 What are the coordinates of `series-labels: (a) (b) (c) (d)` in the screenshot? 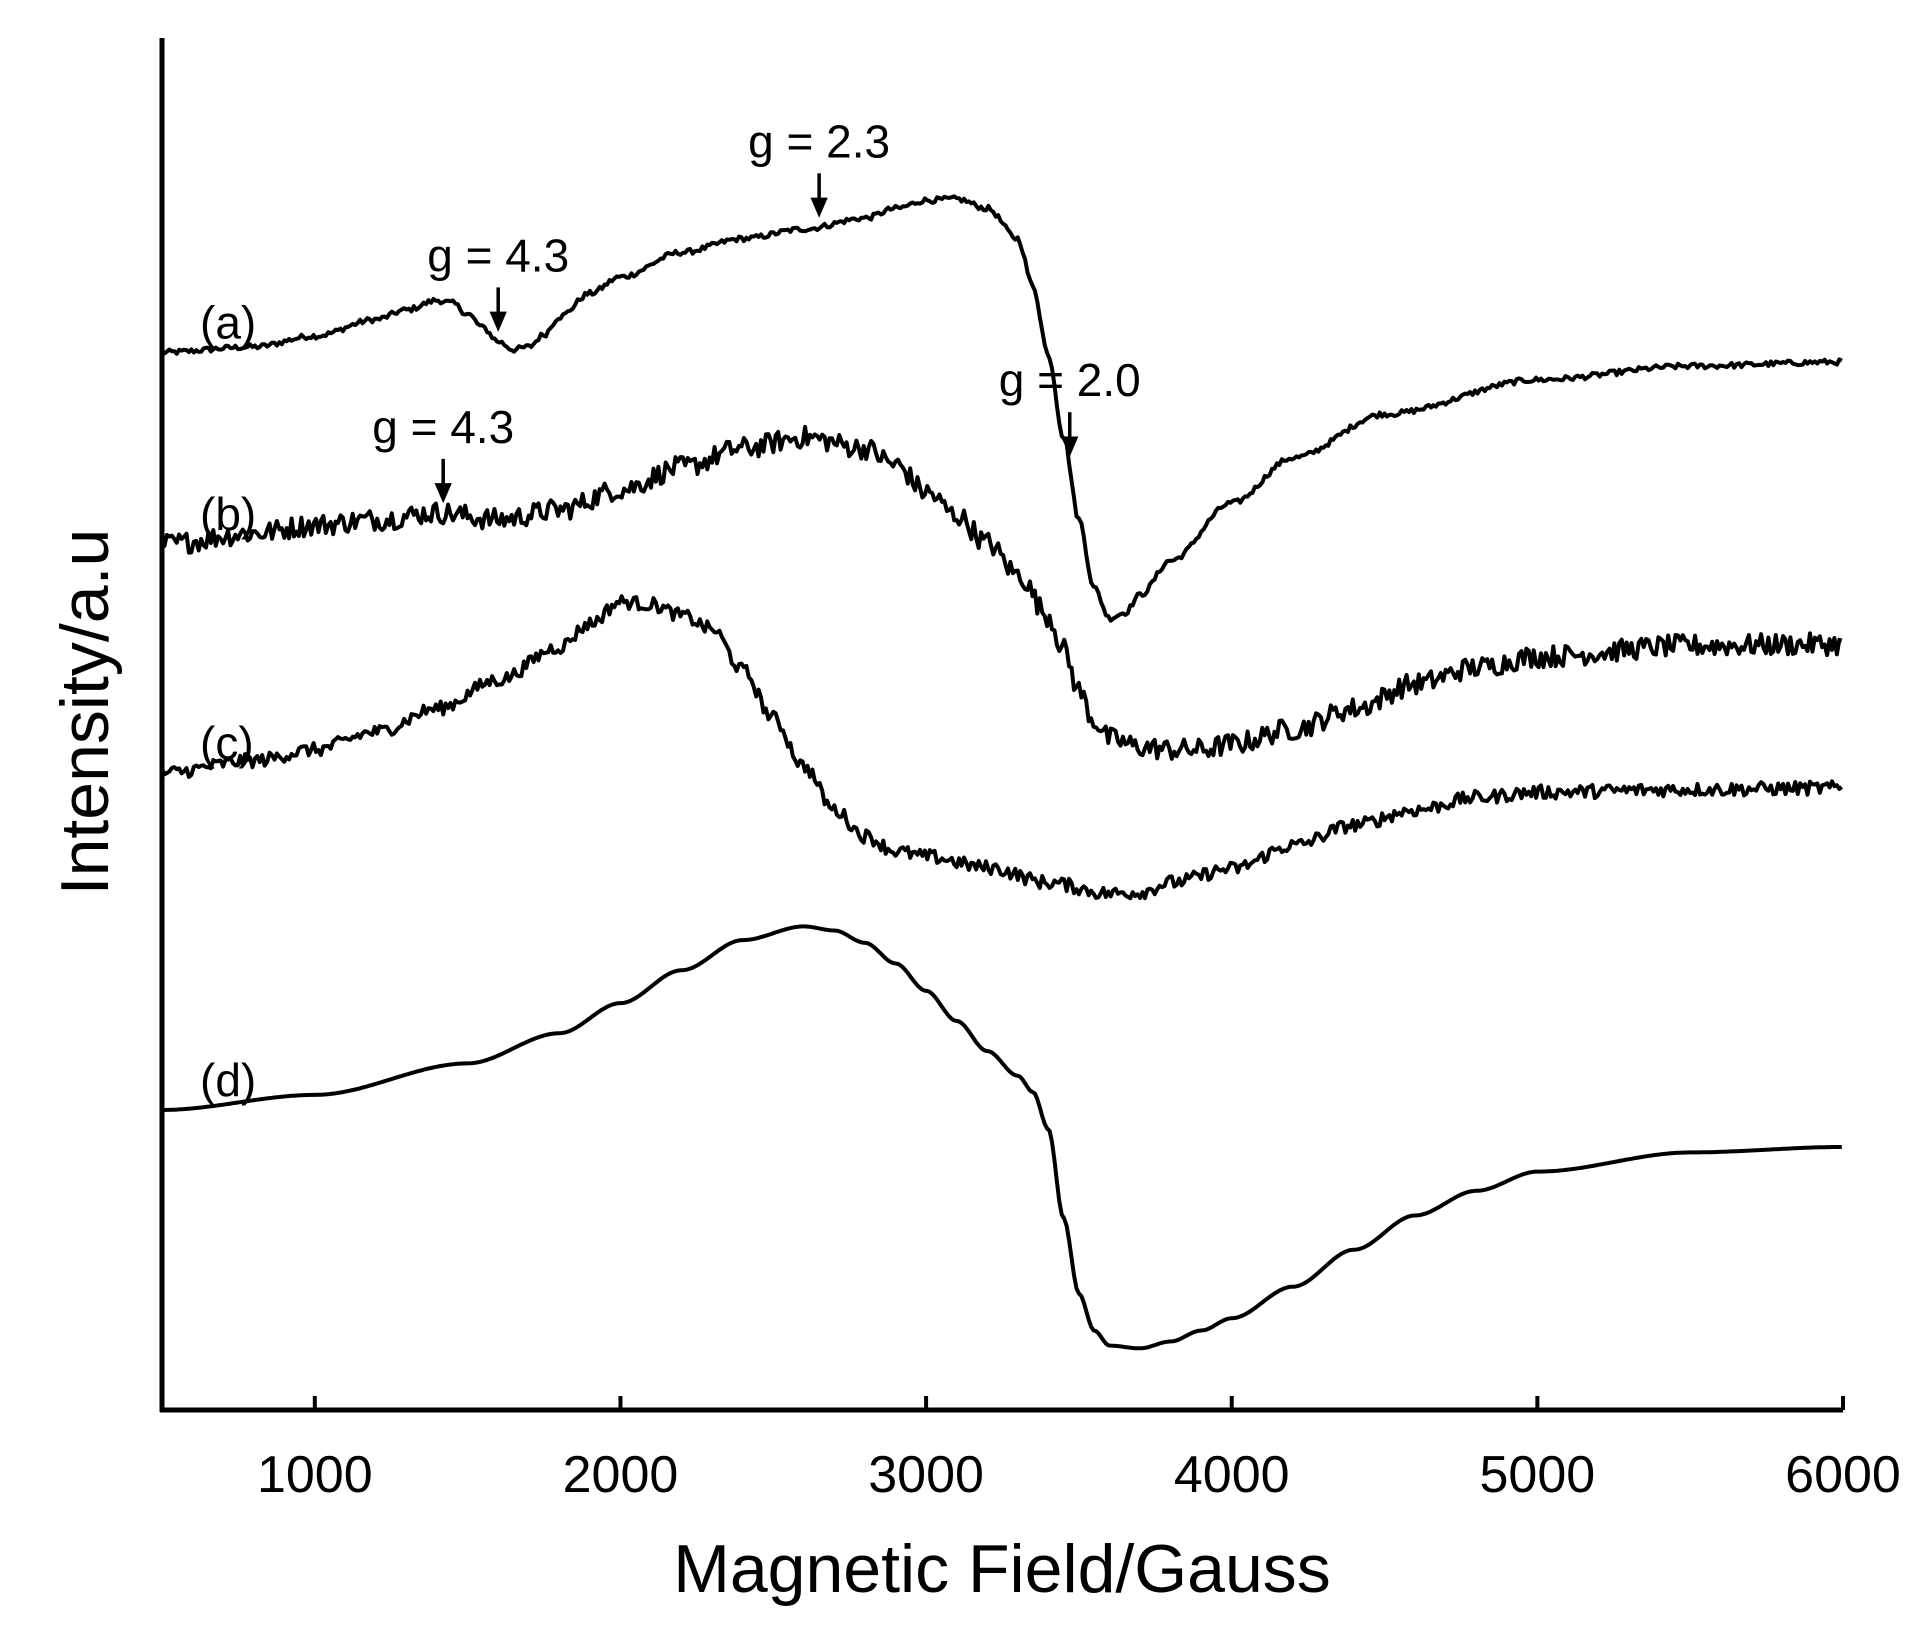 It's located at (228, 701).